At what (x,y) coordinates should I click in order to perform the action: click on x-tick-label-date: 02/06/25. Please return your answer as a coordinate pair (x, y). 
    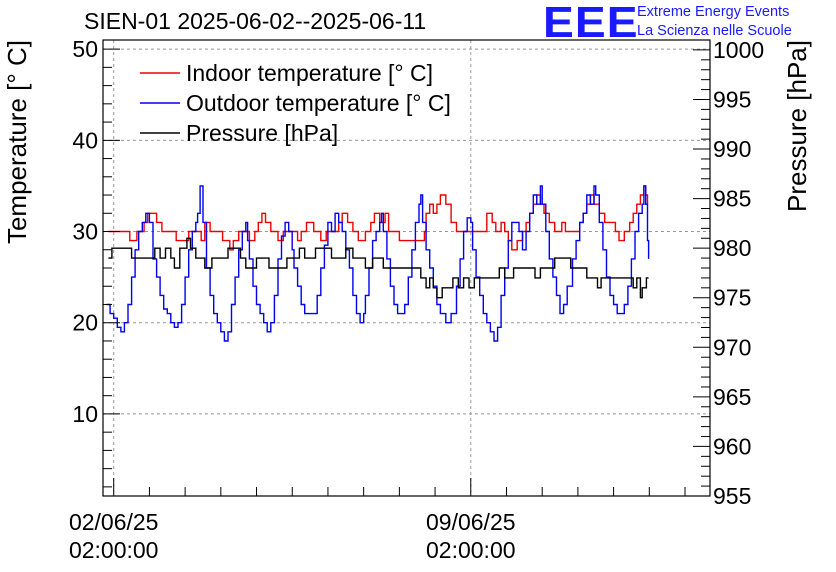
    Looking at the image, I should click on (114, 522).